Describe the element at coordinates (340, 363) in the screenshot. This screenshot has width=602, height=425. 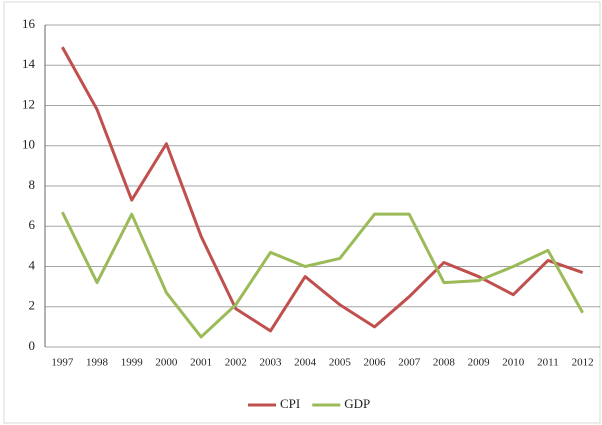
I see `x-tick-label: 2005` at that location.